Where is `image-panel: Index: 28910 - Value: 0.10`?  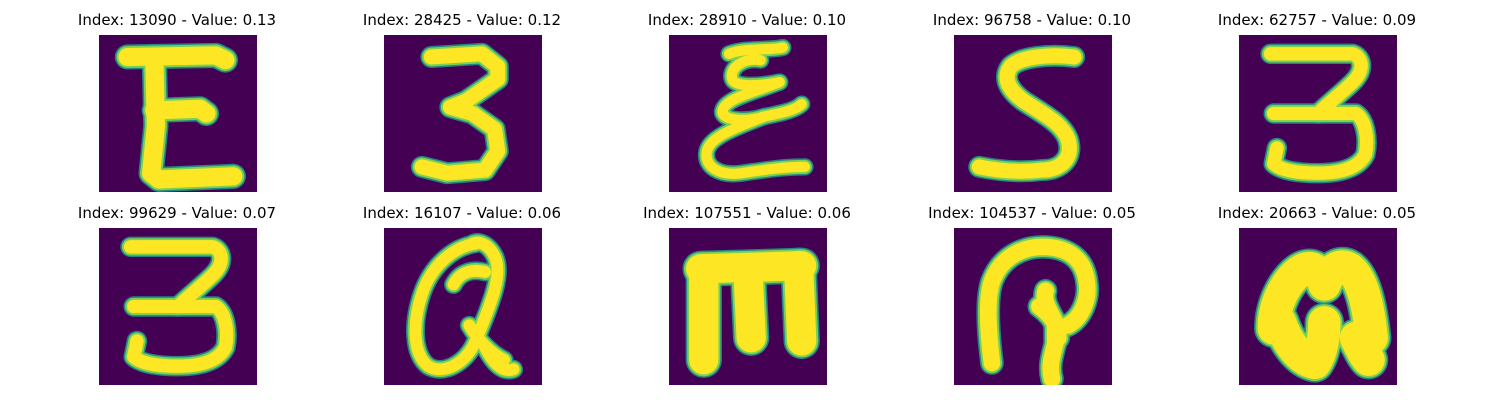 image-panel: Index: 28910 - Value: 0.10 is located at coordinates (747, 97).